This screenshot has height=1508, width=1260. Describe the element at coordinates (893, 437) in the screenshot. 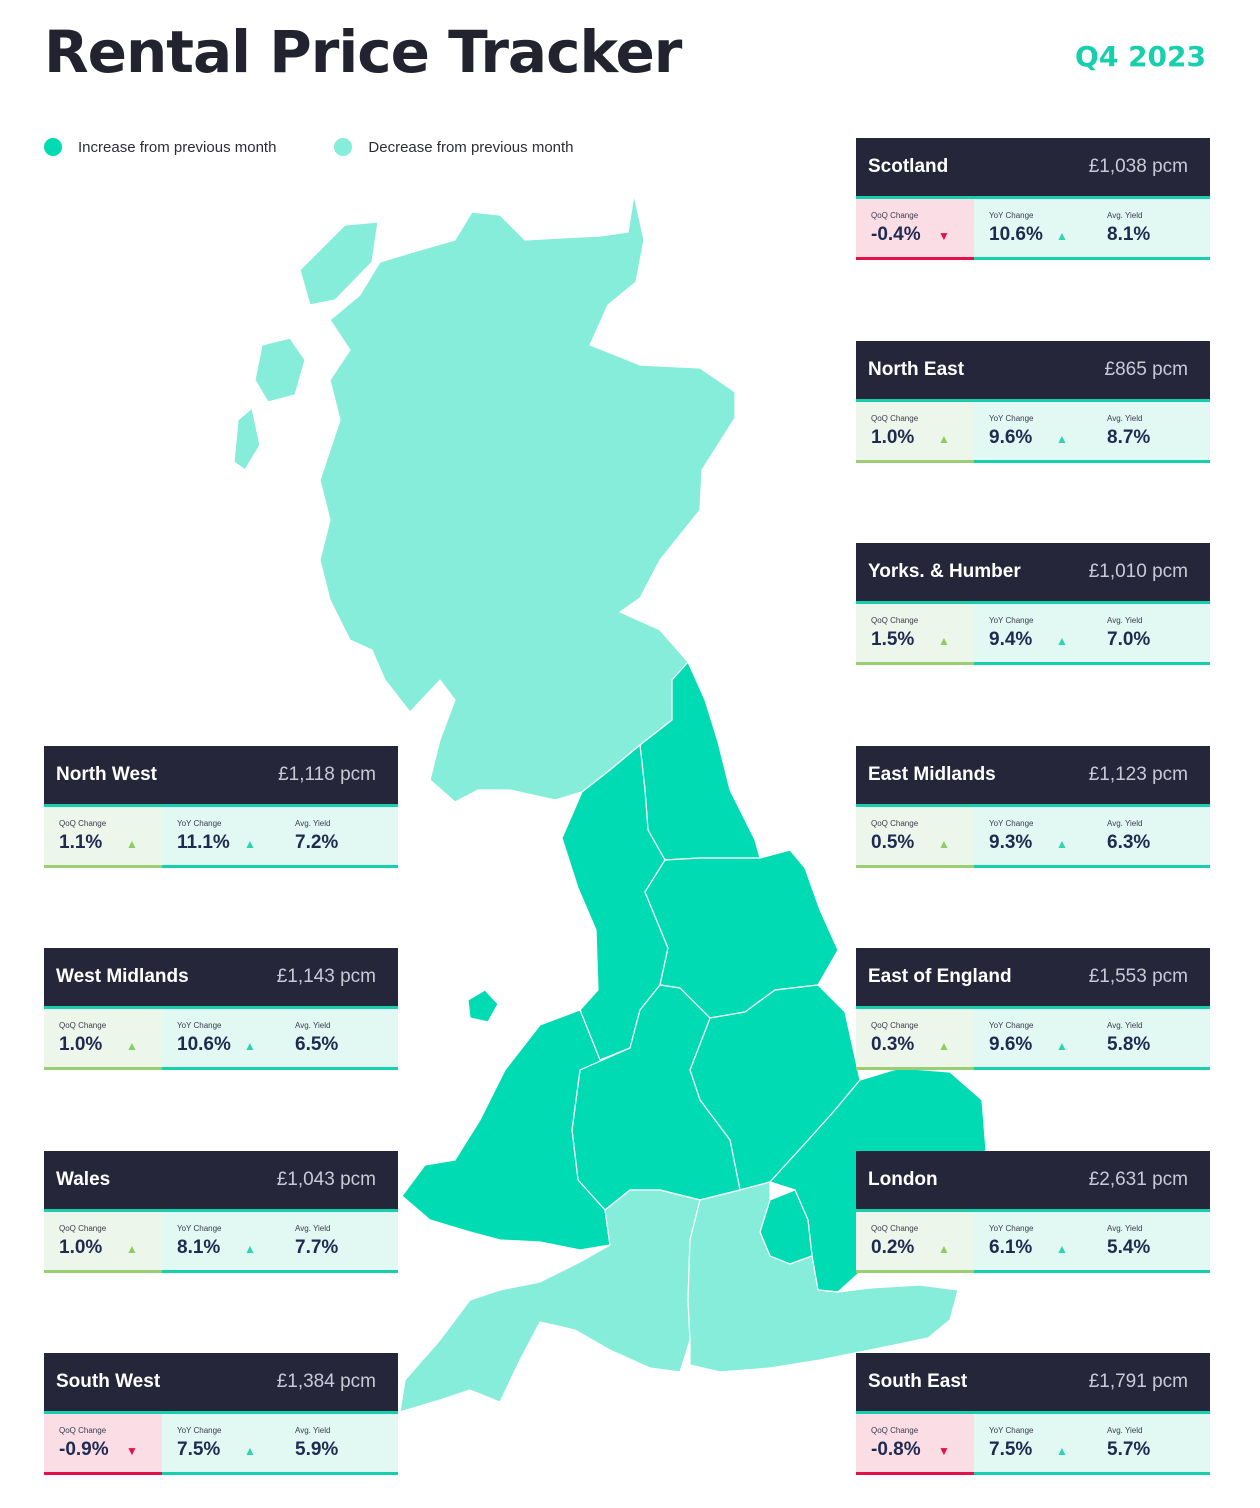

I see `qoq-value: 1.0%` at that location.